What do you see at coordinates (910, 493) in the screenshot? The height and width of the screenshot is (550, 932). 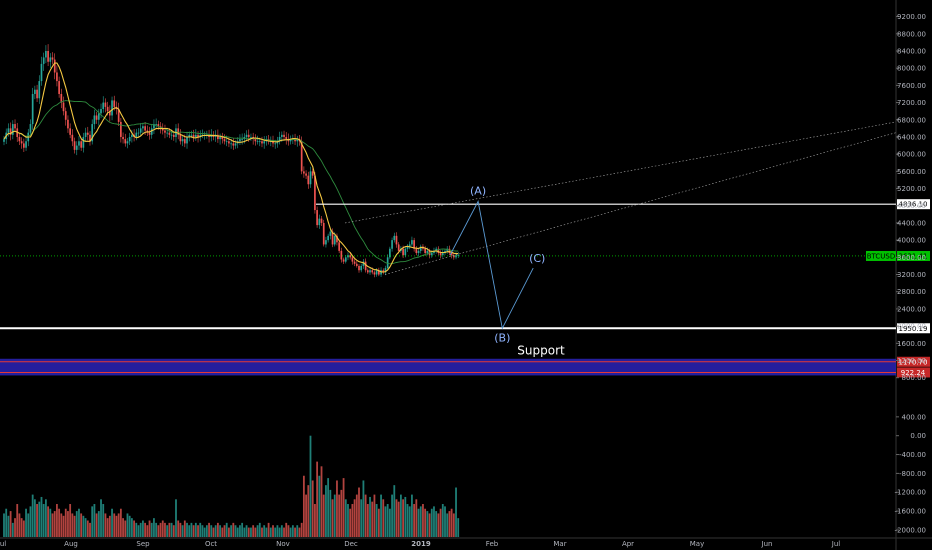 I see `volume-tick-label: -1200.00` at bounding box center [910, 493].